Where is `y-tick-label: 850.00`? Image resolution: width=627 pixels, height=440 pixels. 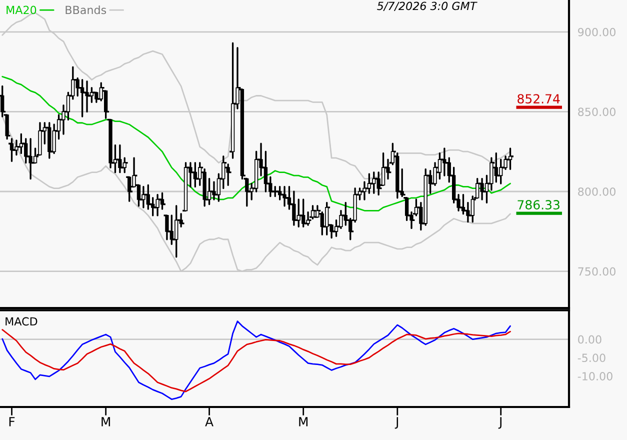 y-tick-label: 850.00 is located at coordinates (597, 112).